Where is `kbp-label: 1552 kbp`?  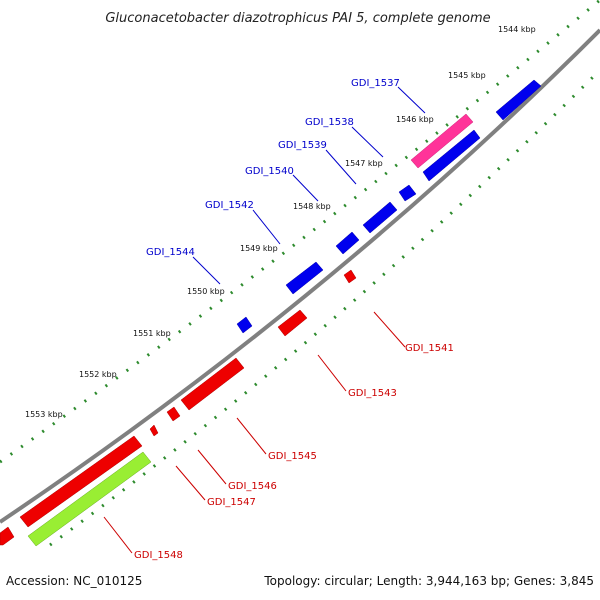 kbp-label: 1552 kbp is located at coordinates (98, 374).